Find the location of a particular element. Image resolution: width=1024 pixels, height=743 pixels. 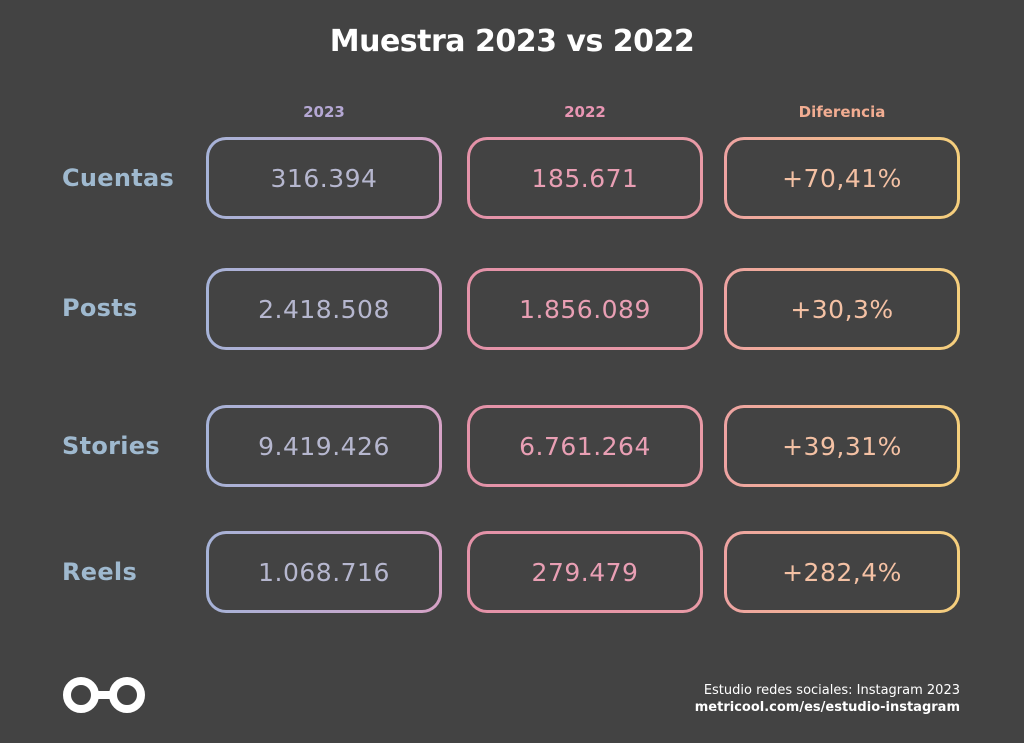

cell-cuentas-2023: 316.394 is located at coordinates (324, 178).